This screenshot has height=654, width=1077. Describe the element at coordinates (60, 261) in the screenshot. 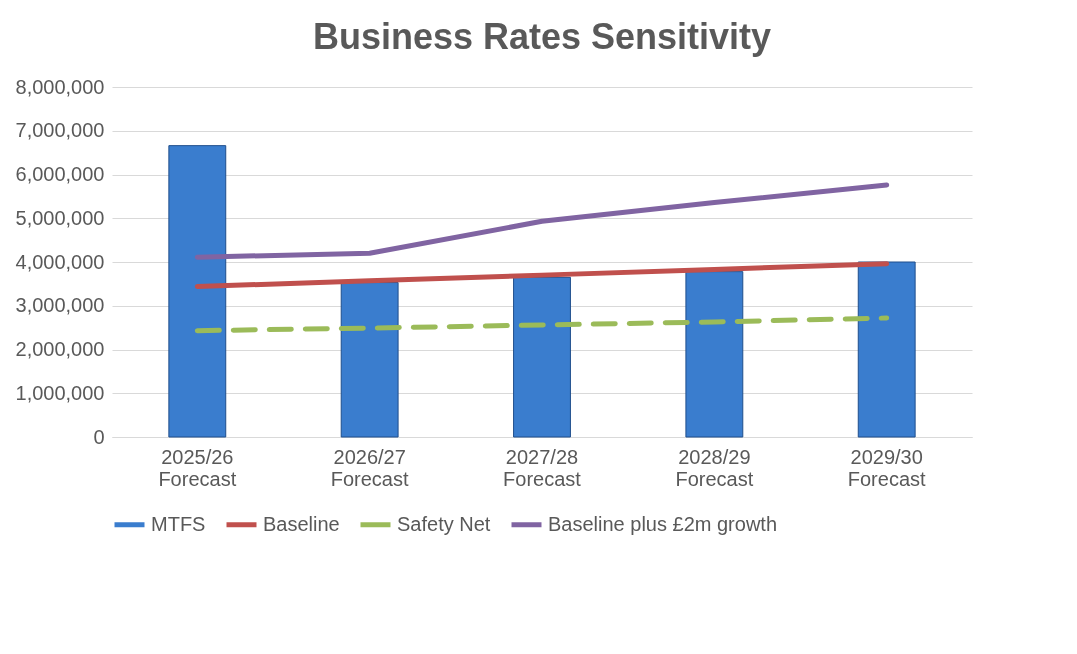

I see `y-tick-label: 4,000,000` at that location.